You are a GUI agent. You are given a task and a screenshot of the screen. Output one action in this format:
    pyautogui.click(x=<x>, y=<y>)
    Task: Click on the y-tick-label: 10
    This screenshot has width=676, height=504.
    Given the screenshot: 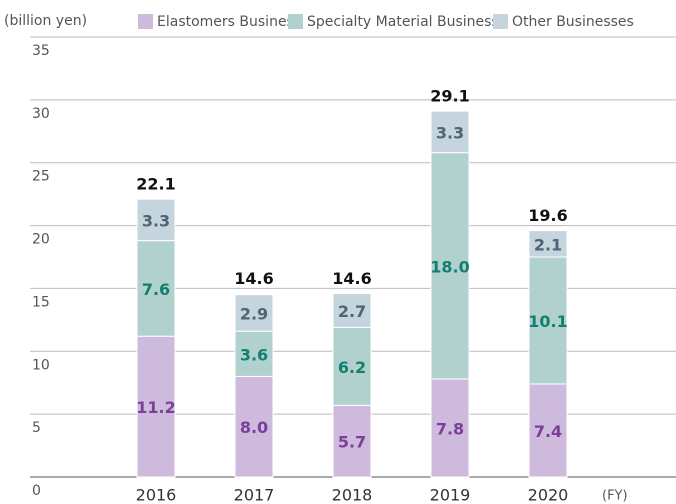 What is the action you would take?
    pyautogui.click(x=41, y=365)
    